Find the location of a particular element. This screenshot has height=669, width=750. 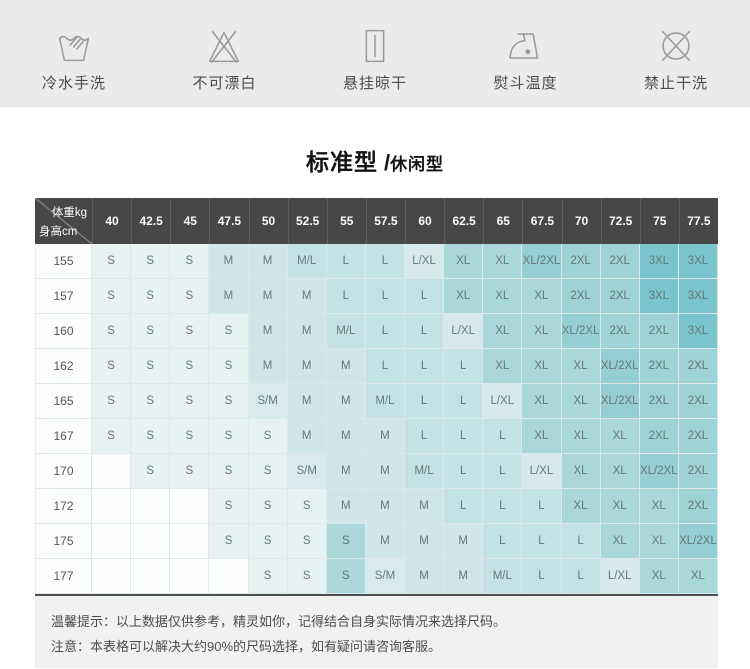

title-main: 标准型 is located at coordinates (341, 162).